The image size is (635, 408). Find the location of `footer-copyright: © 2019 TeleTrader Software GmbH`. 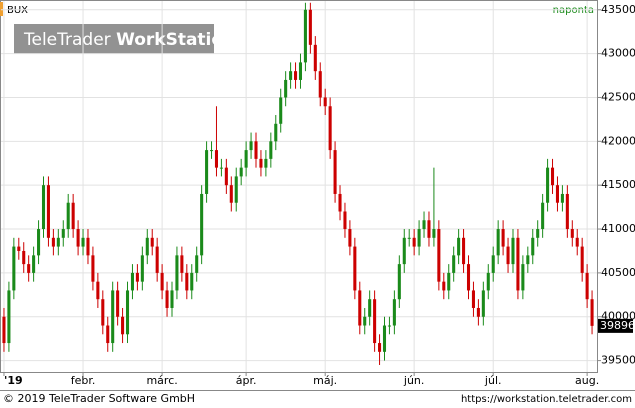

footer-copyright: © 2019 TeleTrader Software GmbH is located at coordinates (99, 398).